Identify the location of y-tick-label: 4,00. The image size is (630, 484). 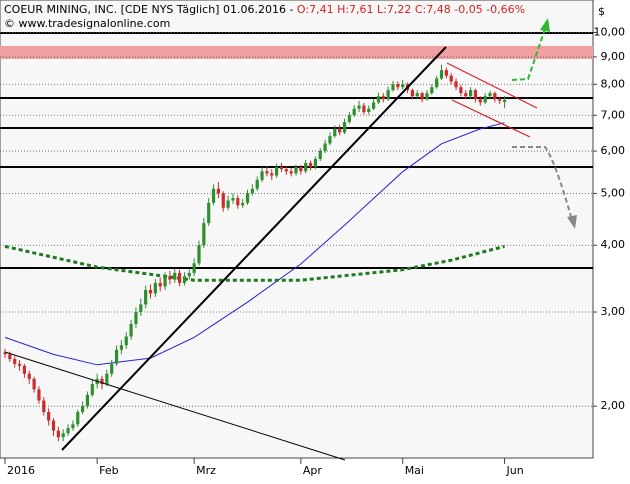
(613, 244).